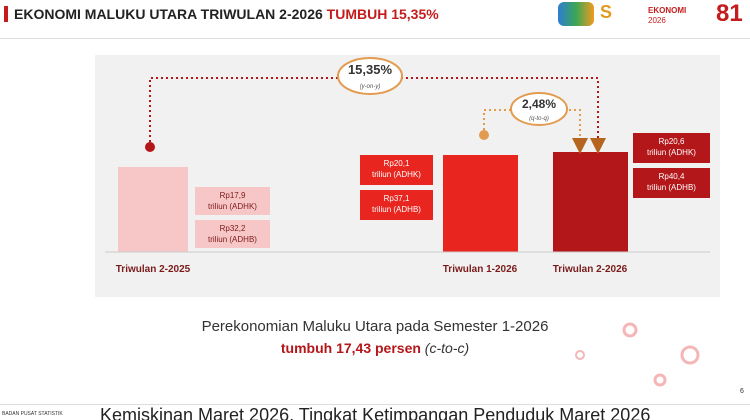 The width and height of the screenshot is (750, 420). I want to click on value-box: Rp37,1 triliun (ADHB), so click(396, 205).